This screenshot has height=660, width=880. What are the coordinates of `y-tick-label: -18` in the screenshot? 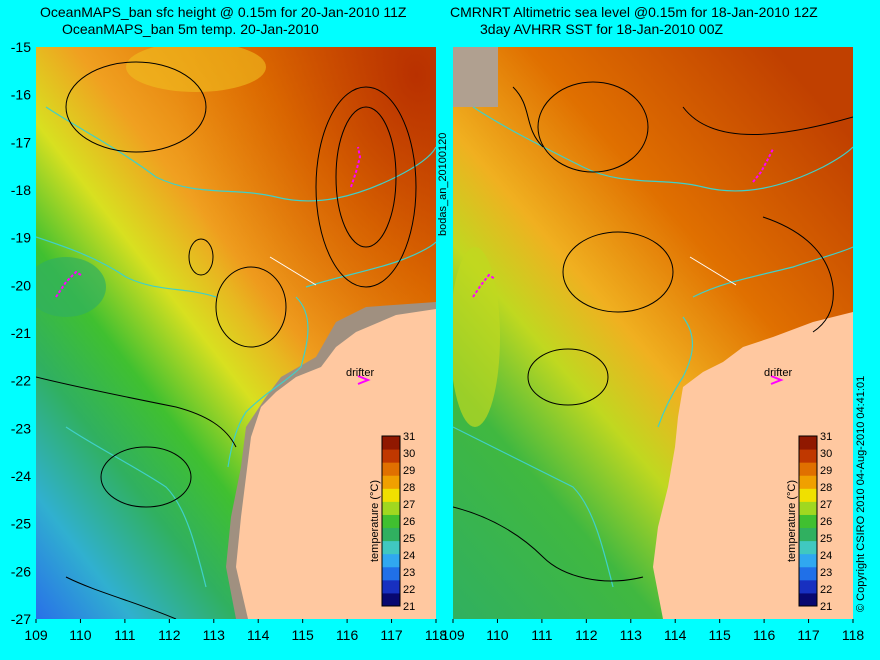 It's located at (21, 190).